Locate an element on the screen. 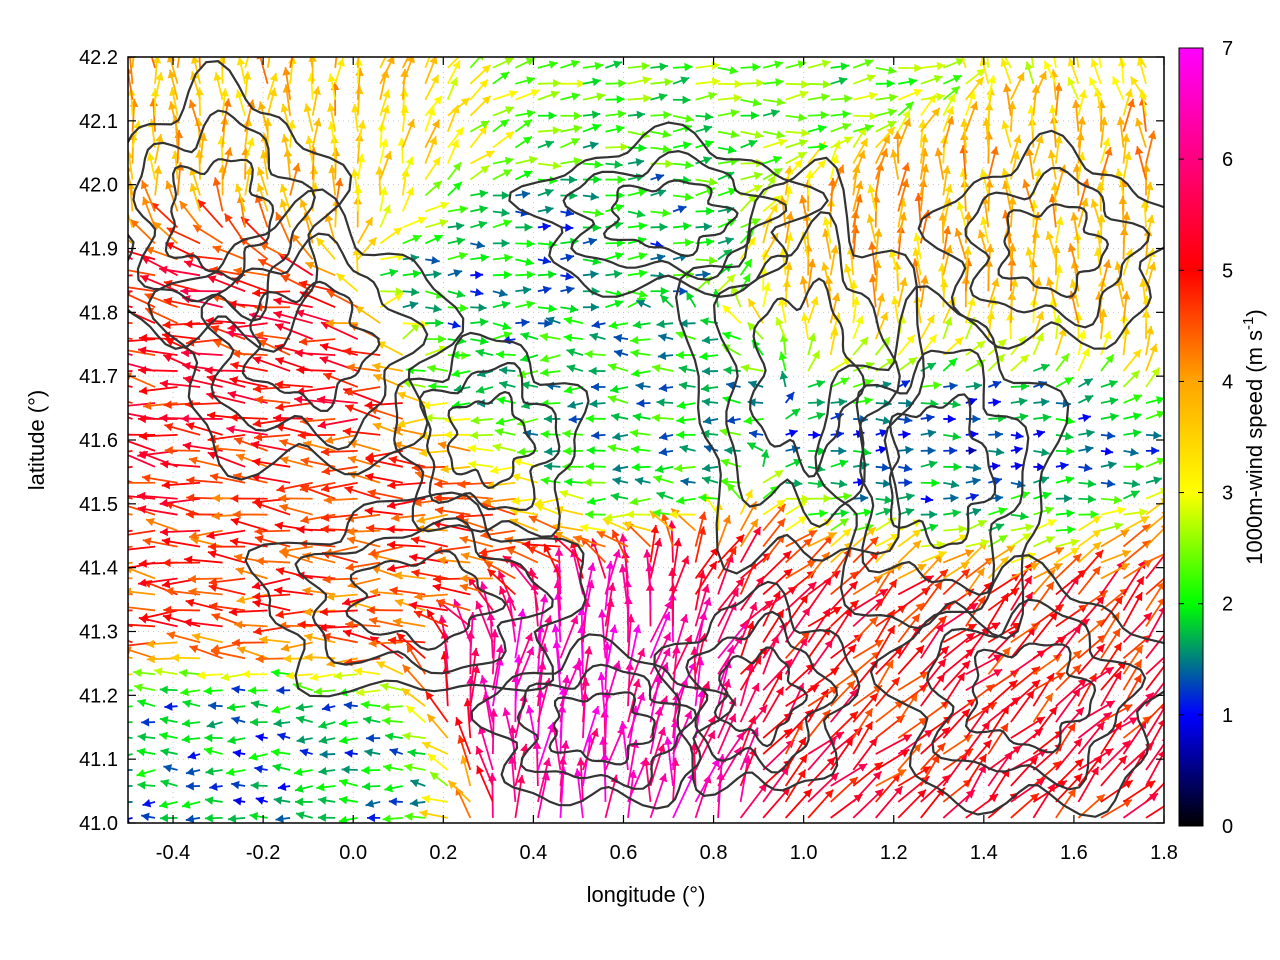 This screenshot has width=1280, height=960. contour-line is located at coordinates (1053, 251).